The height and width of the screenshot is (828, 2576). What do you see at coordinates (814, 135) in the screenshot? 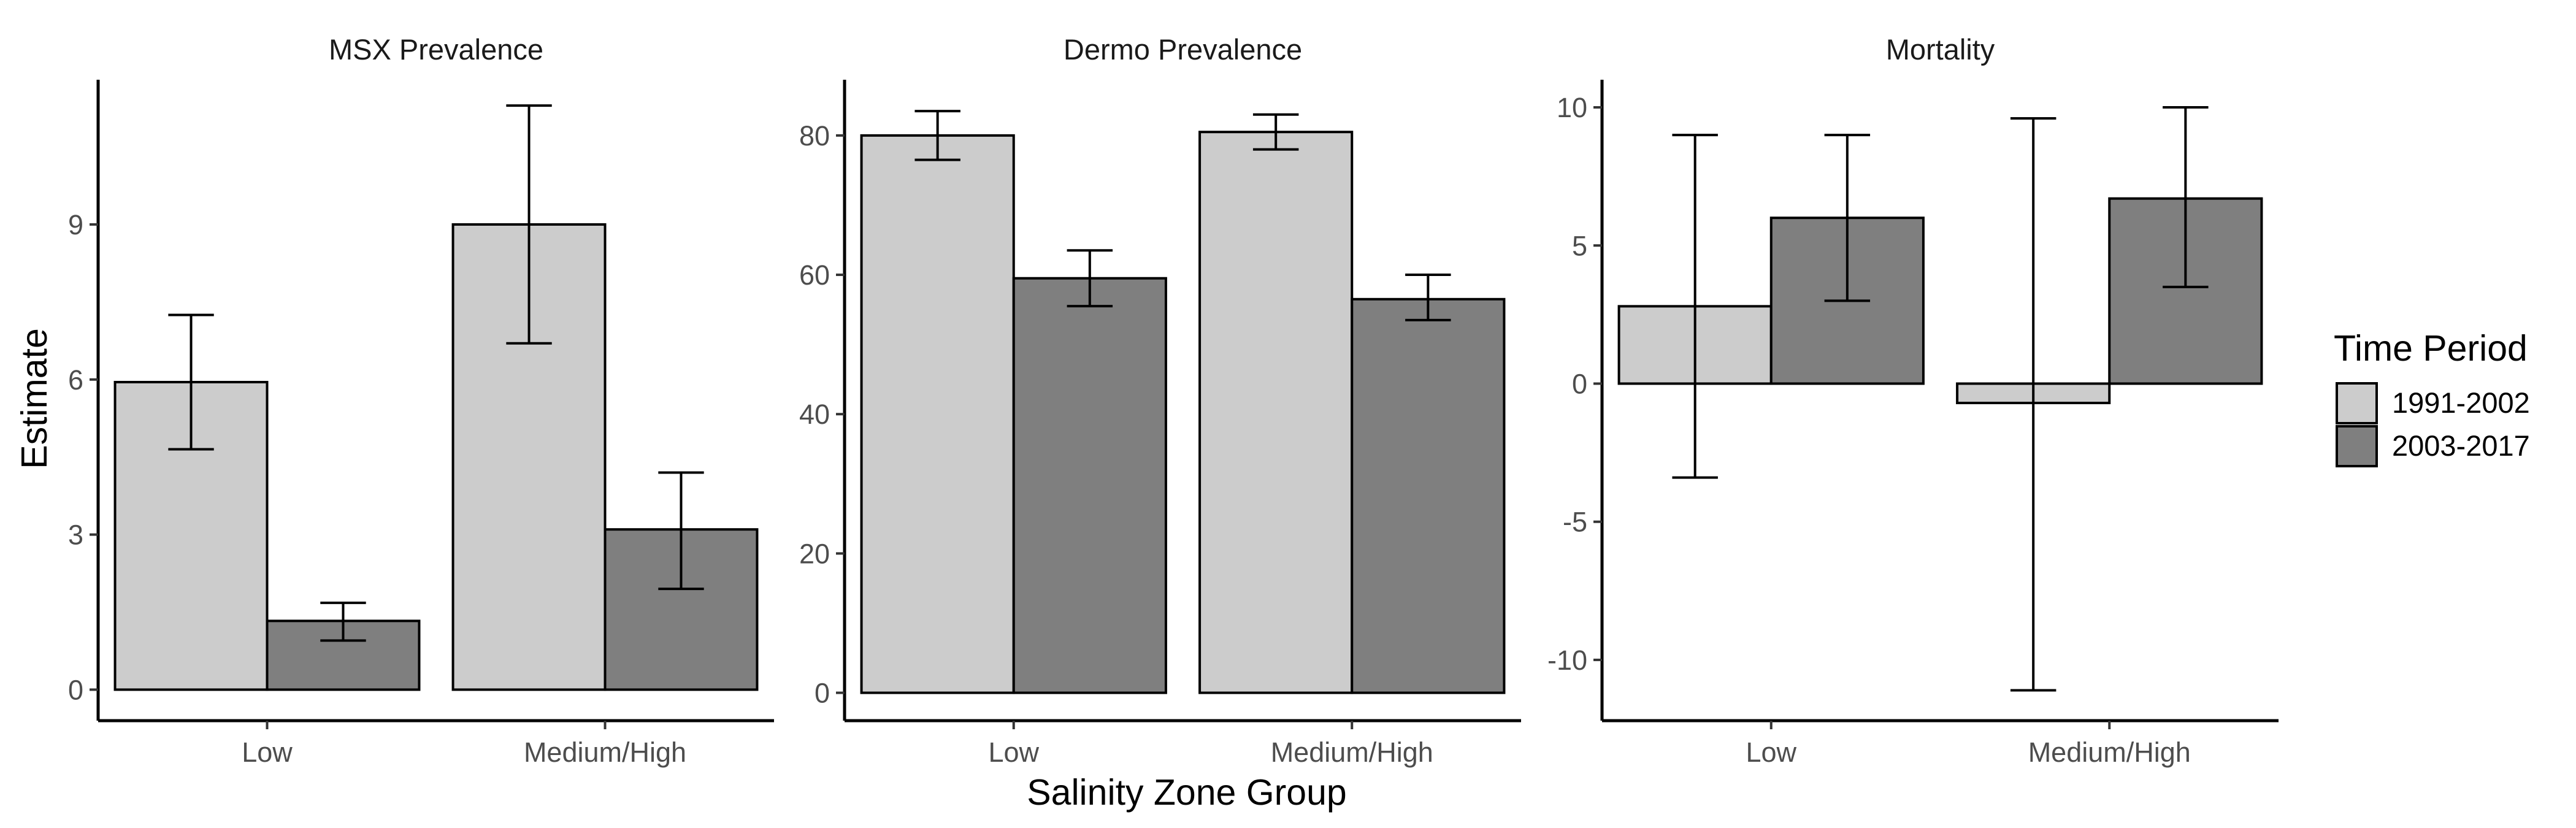
I see `y-tick-label: 80` at bounding box center [814, 135].